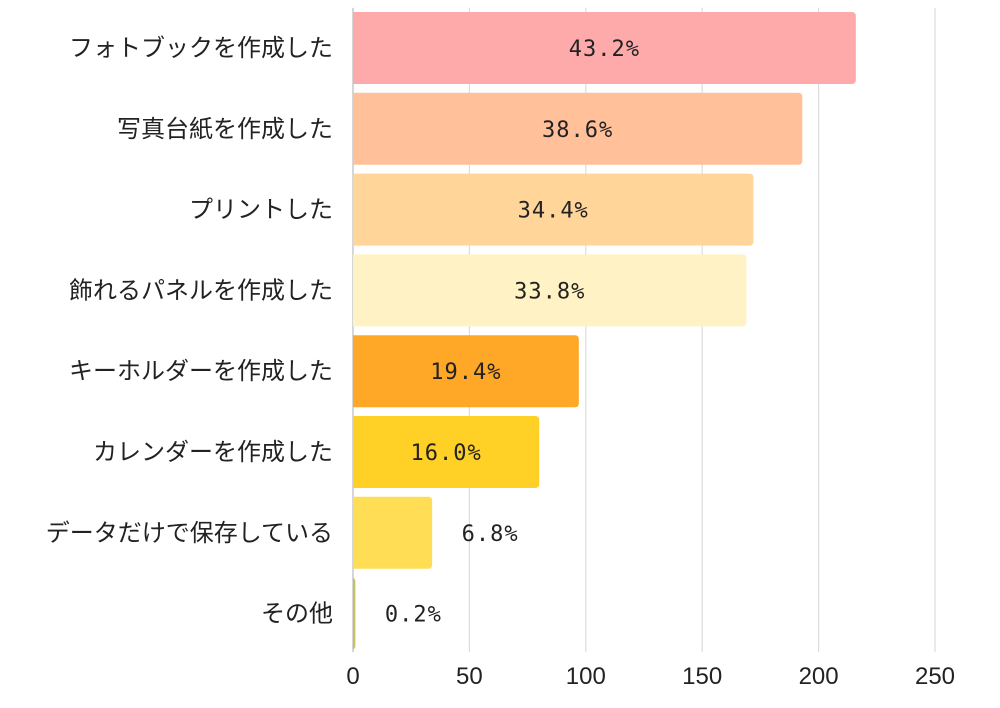 The image size is (1000, 708). Describe the element at coordinates (586, 676) in the screenshot. I see `x-tick-label: 100` at that location.